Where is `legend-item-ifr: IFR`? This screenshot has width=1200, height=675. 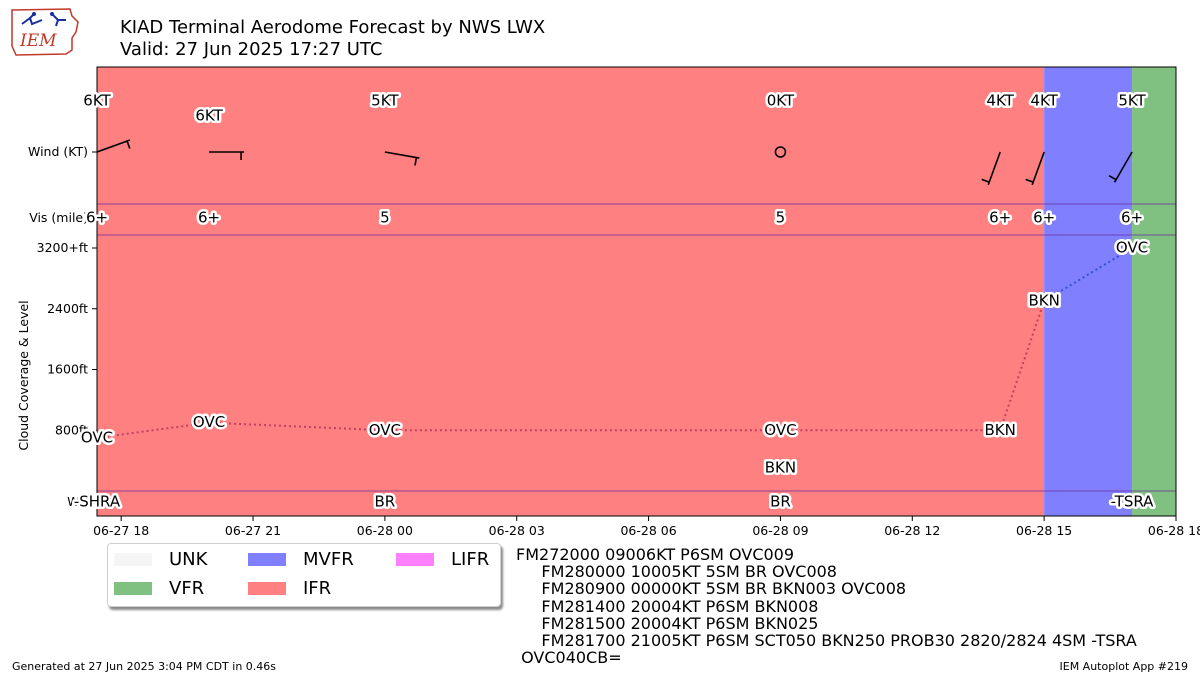
legend-item-ifr: IFR is located at coordinates (289, 588).